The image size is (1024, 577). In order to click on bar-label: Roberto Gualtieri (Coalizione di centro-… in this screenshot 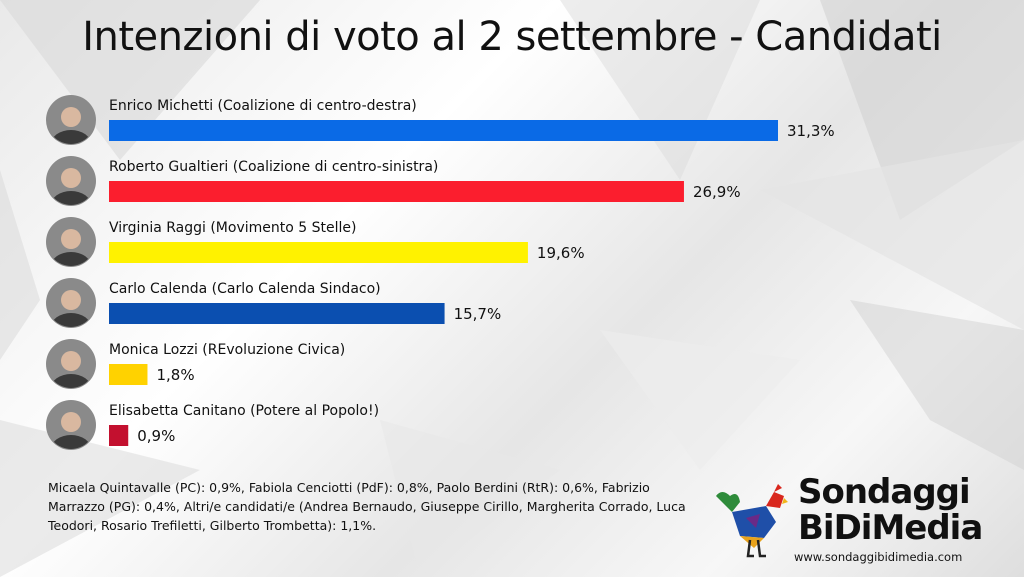, I will do `click(273, 167)`.